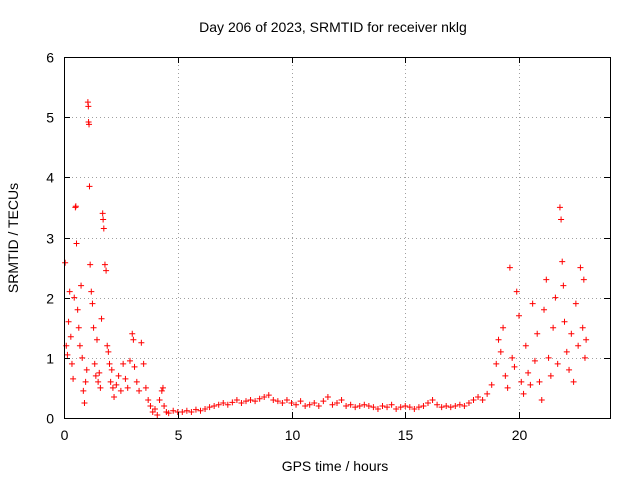 Image resolution: width=640 pixels, height=480 pixels. Describe the element at coordinates (50, 58) in the screenshot. I see `y-tick-label: 6` at that location.